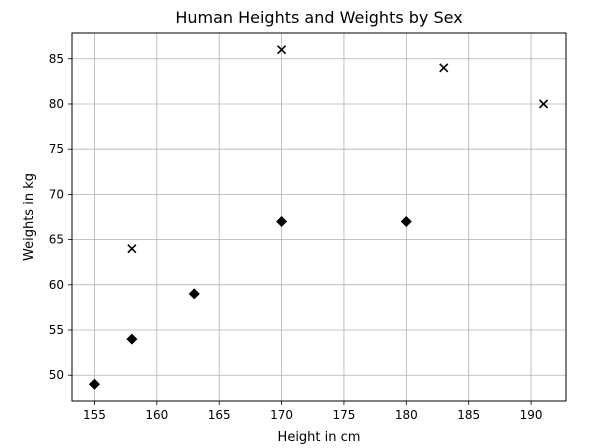 The width and height of the screenshot is (590, 448). What do you see at coordinates (56, 149) in the screenshot?
I see `y-tick-label: 75` at bounding box center [56, 149].